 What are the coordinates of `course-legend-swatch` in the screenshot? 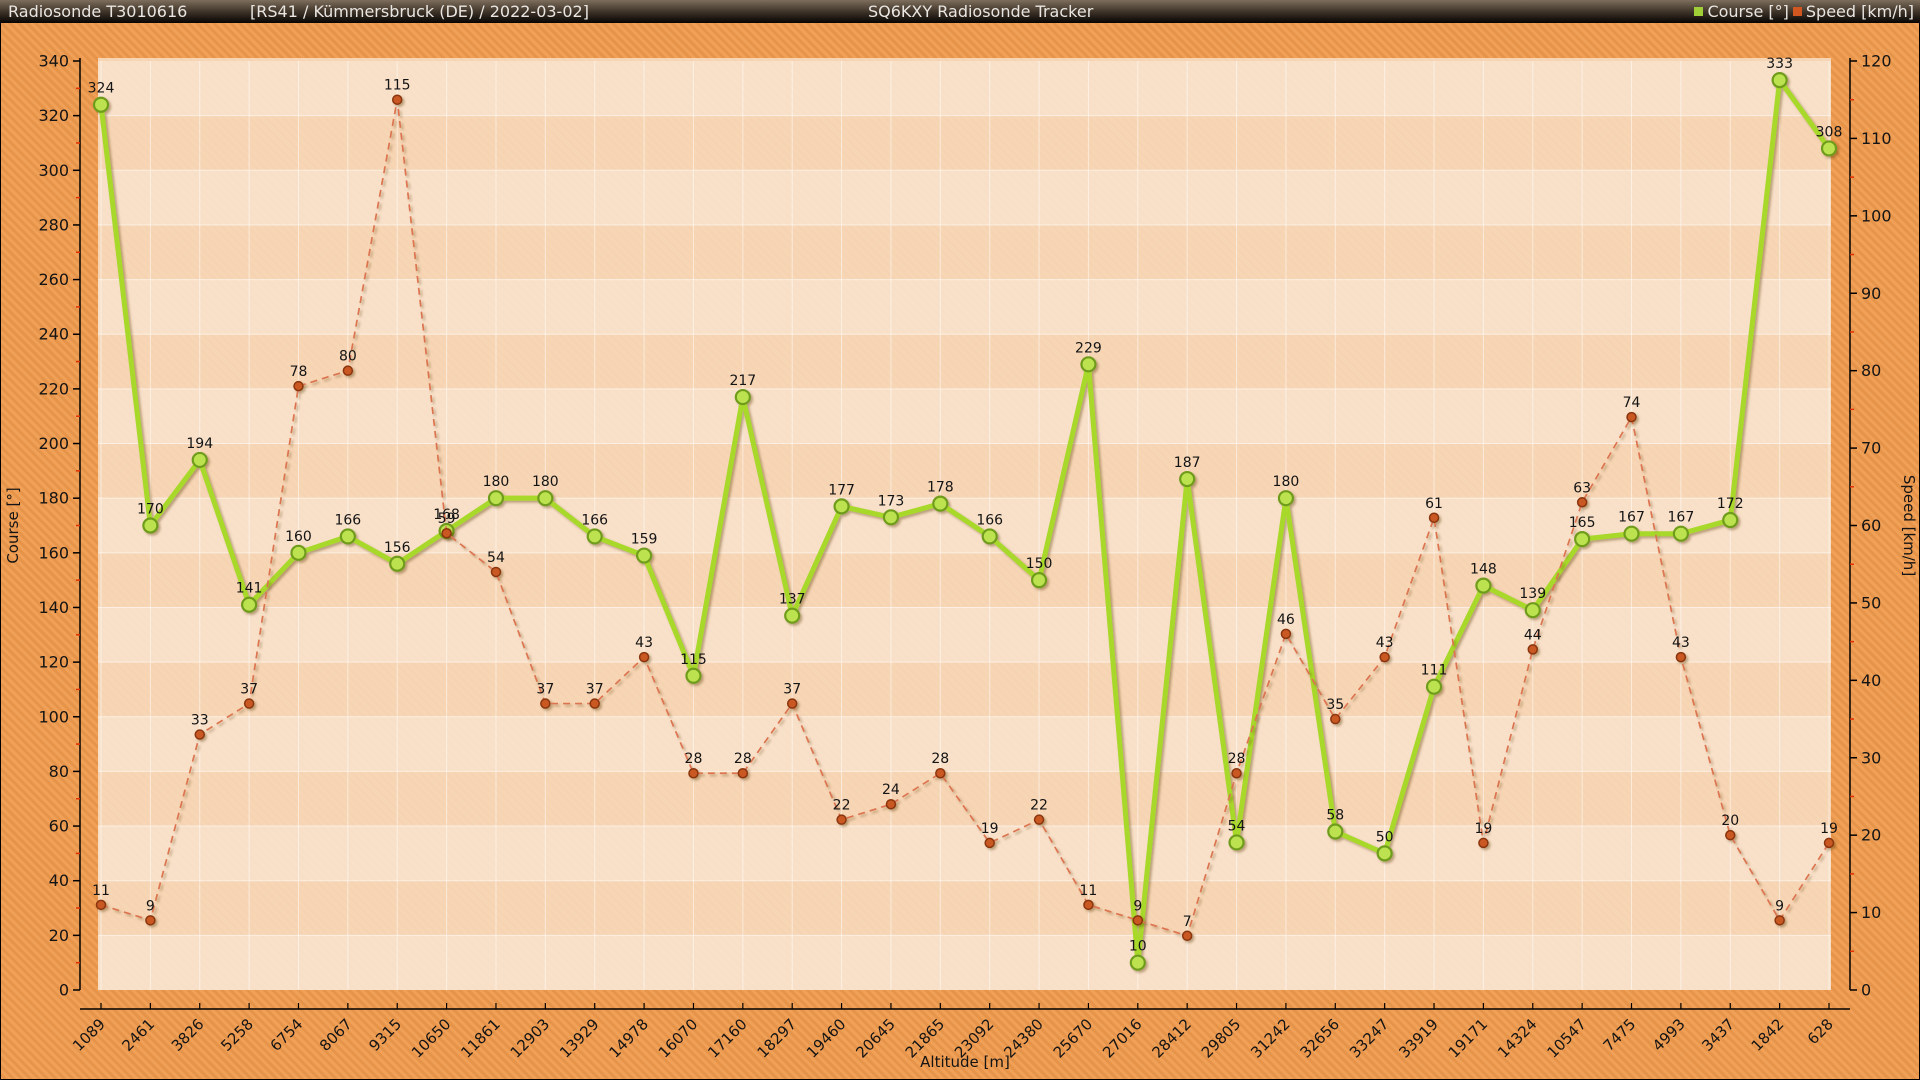 It's located at (1699, 11).